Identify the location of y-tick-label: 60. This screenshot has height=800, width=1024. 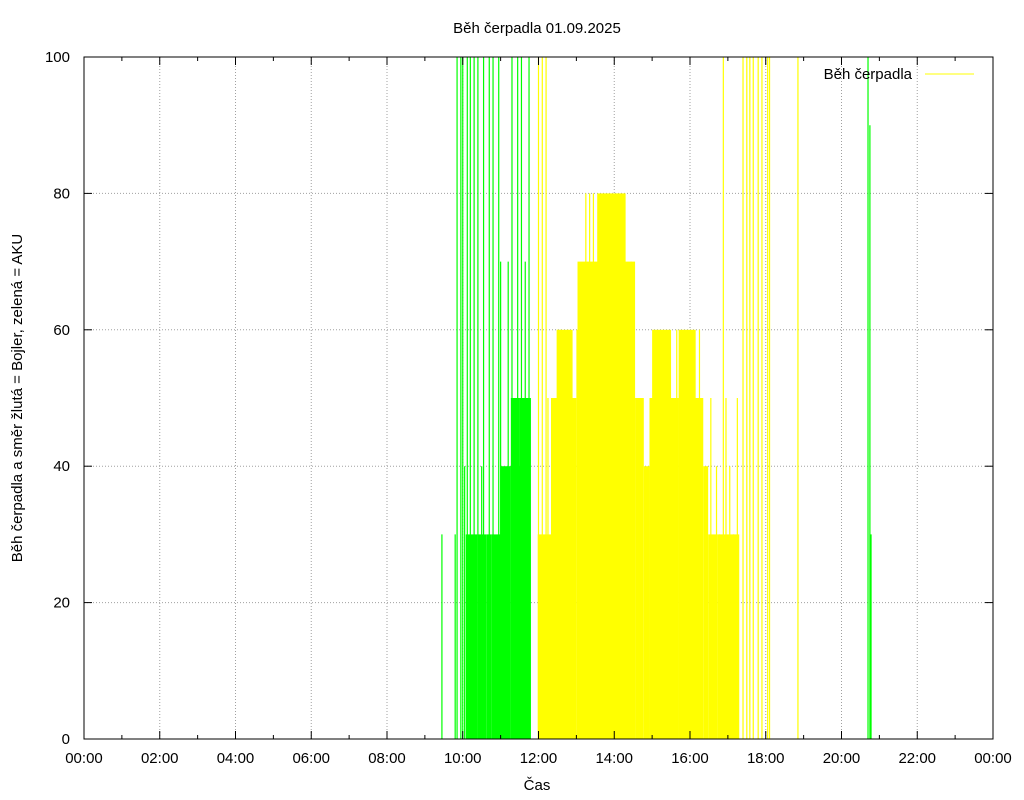
(61, 330).